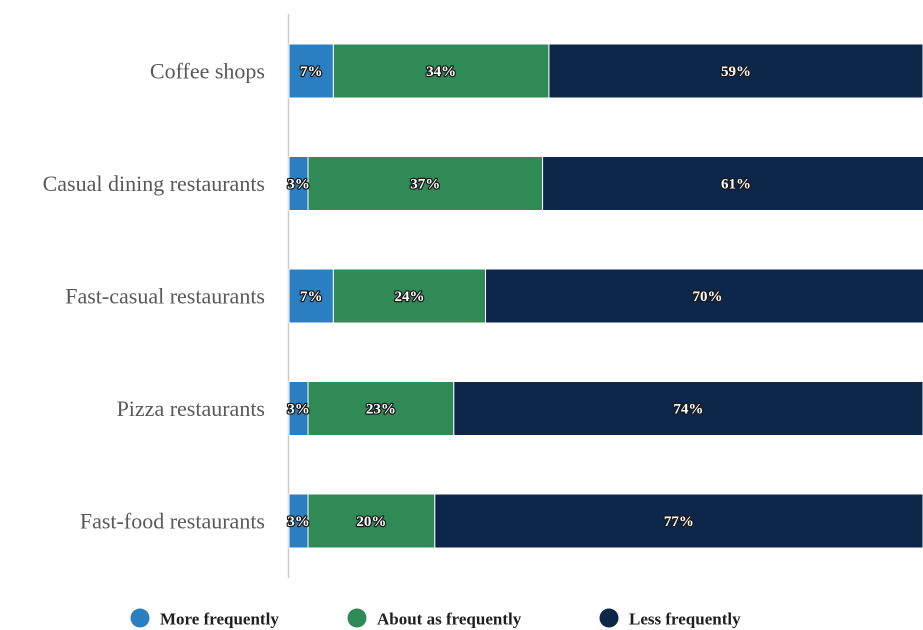 This screenshot has height=630, width=923. What do you see at coordinates (609, 618) in the screenshot?
I see `legend-swatch-less-frequently` at bounding box center [609, 618].